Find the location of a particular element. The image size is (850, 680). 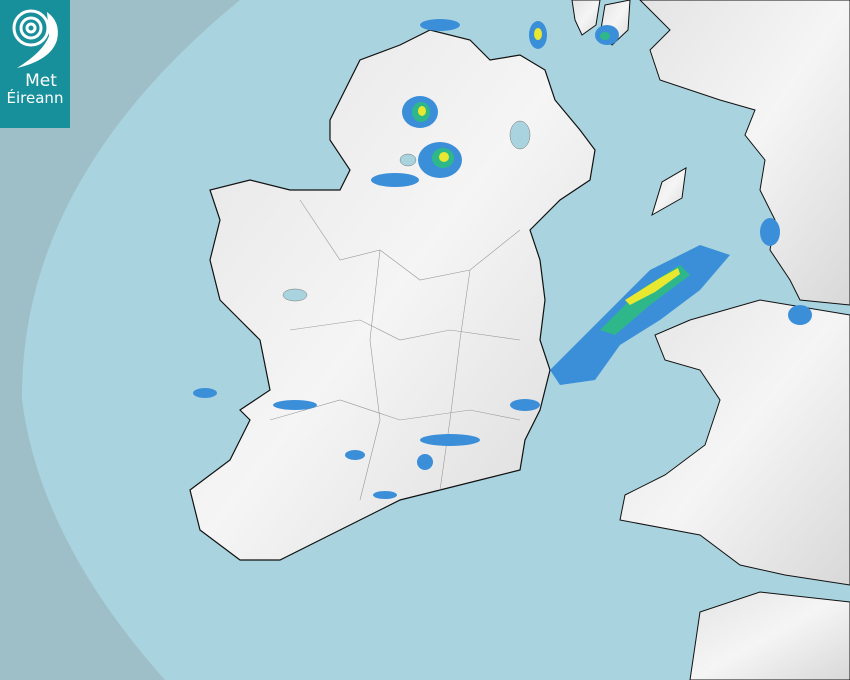

lakes is located at coordinates (406, 211).